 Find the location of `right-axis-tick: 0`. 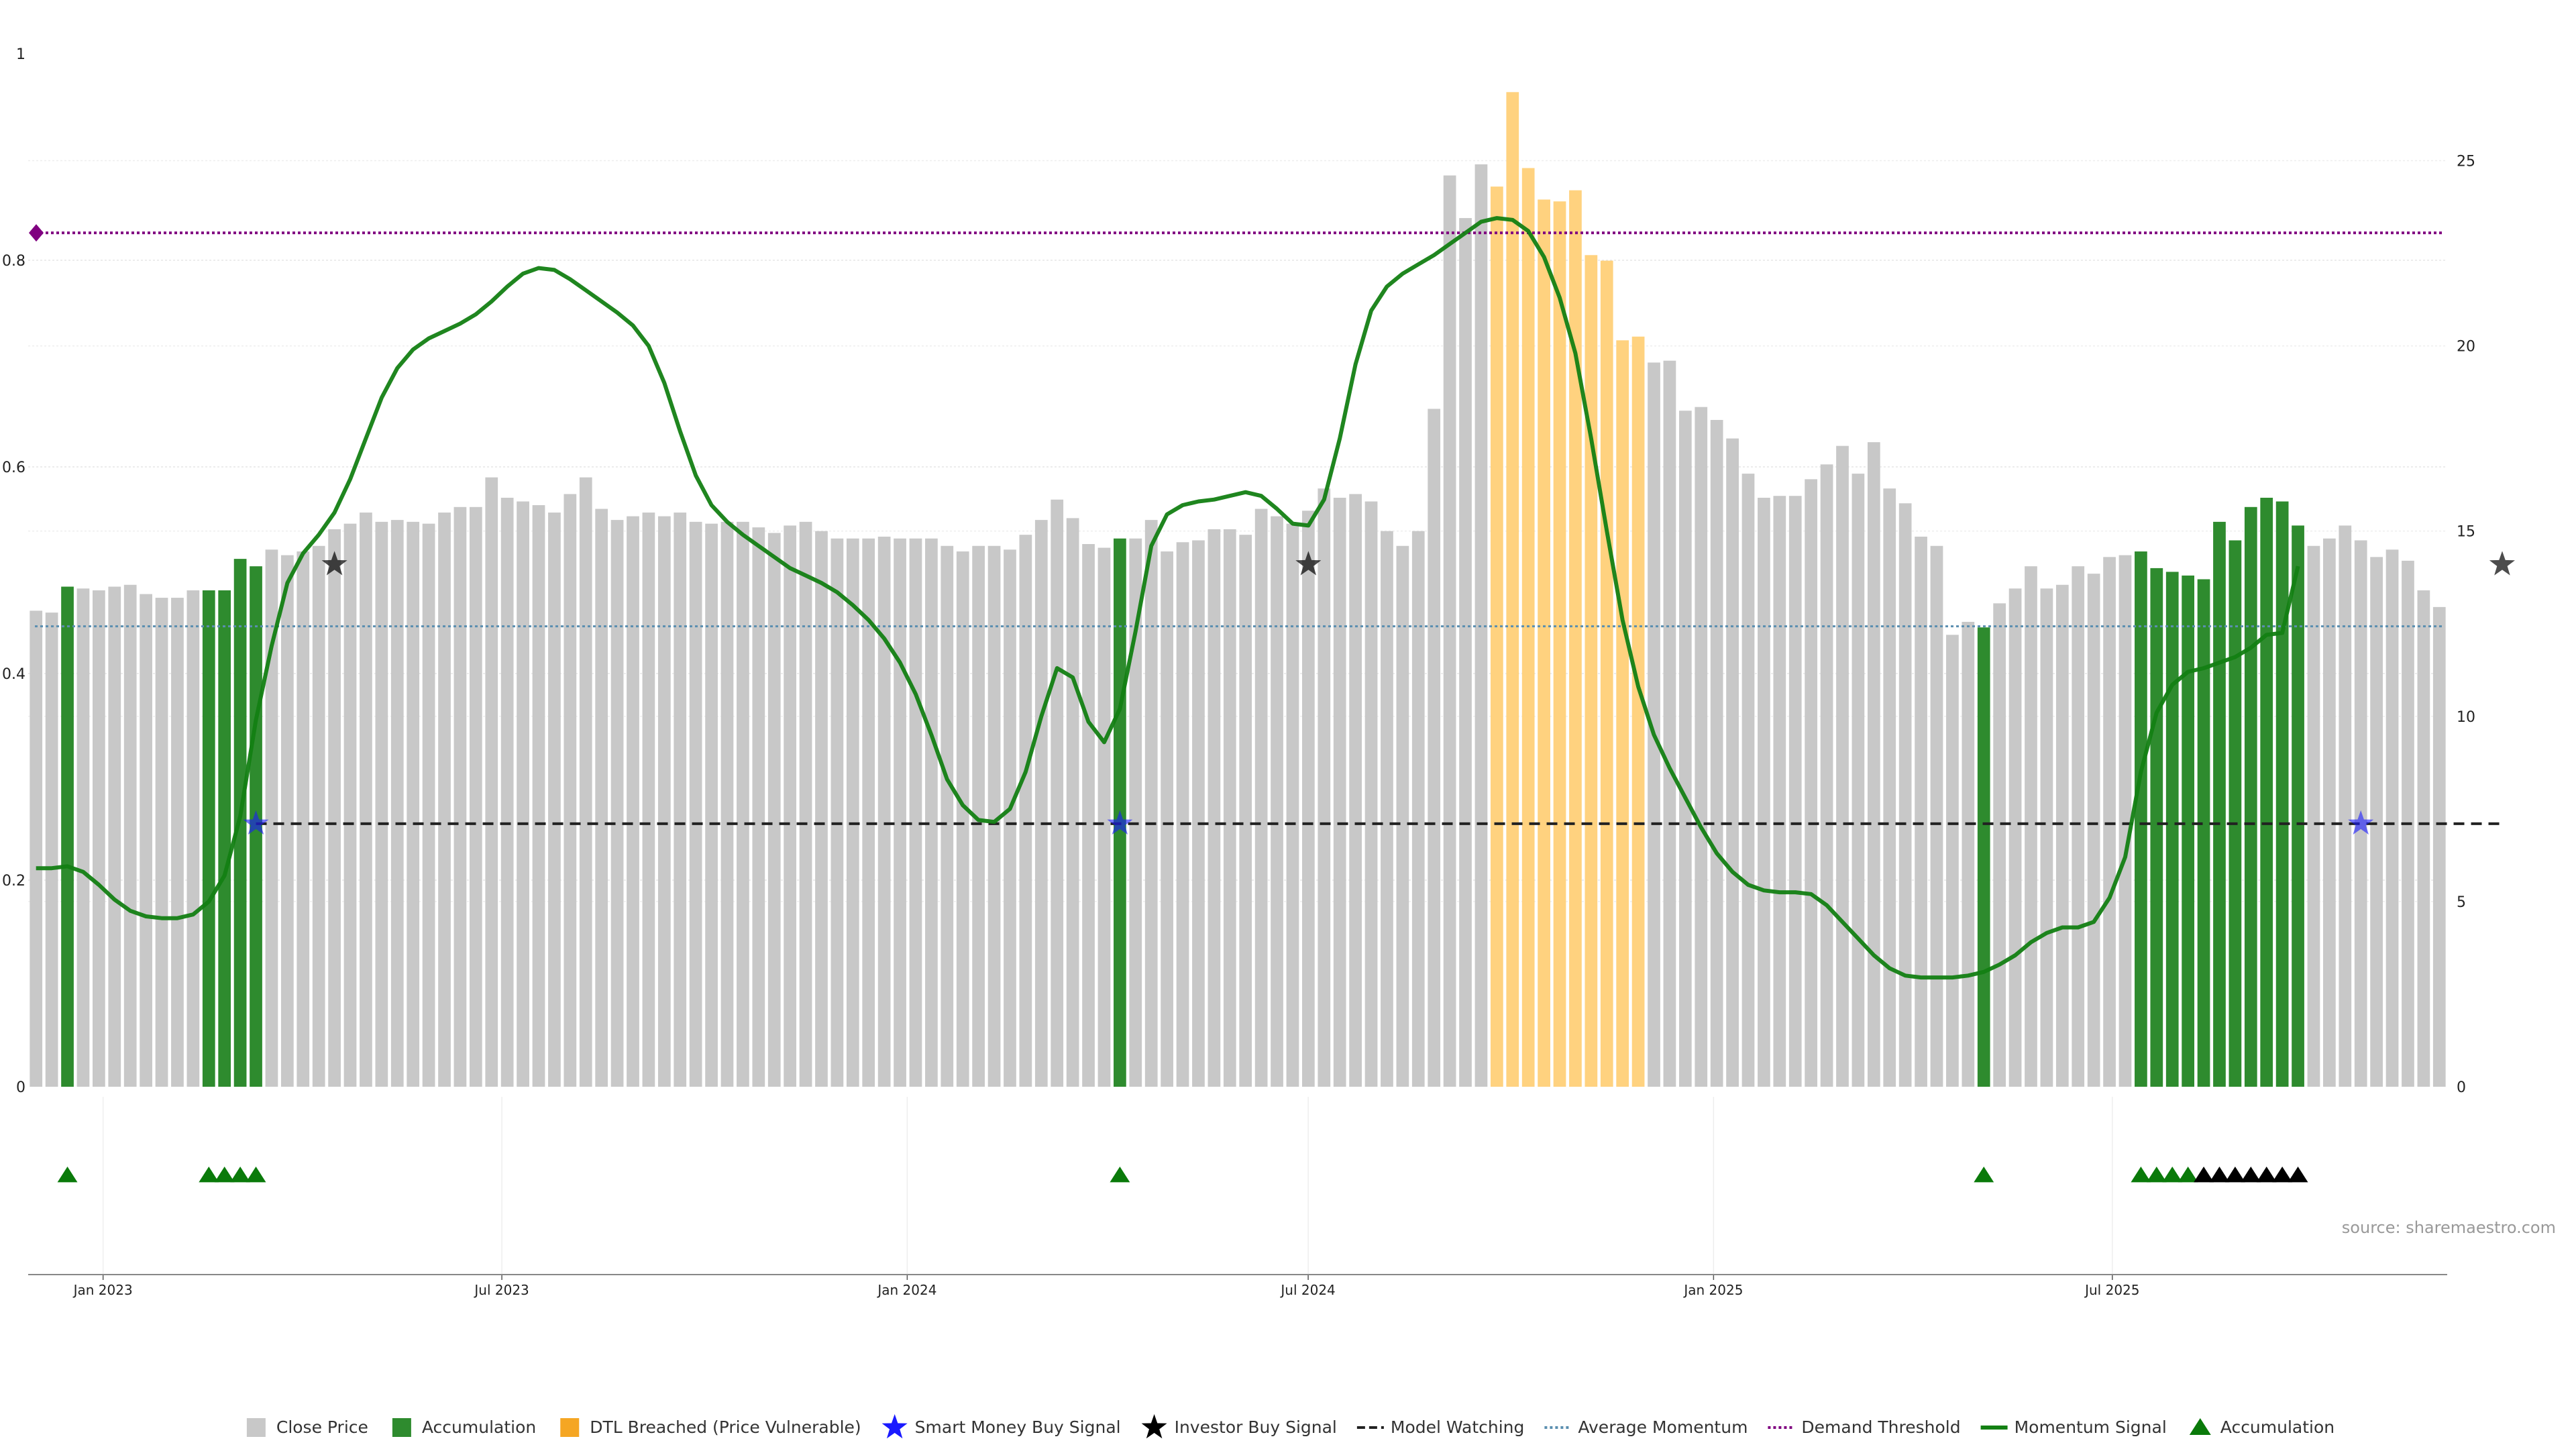

right-axis-tick: 0 is located at coordinates (2461, 1087).